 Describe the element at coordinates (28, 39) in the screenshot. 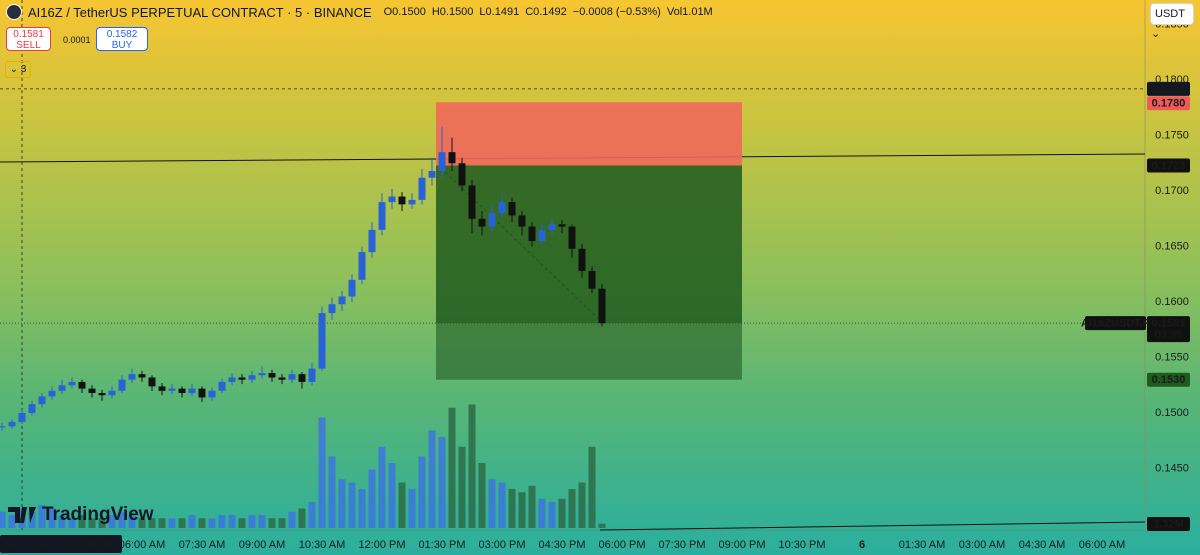

I see `sell-button: 0.1581 SELL` at that location.